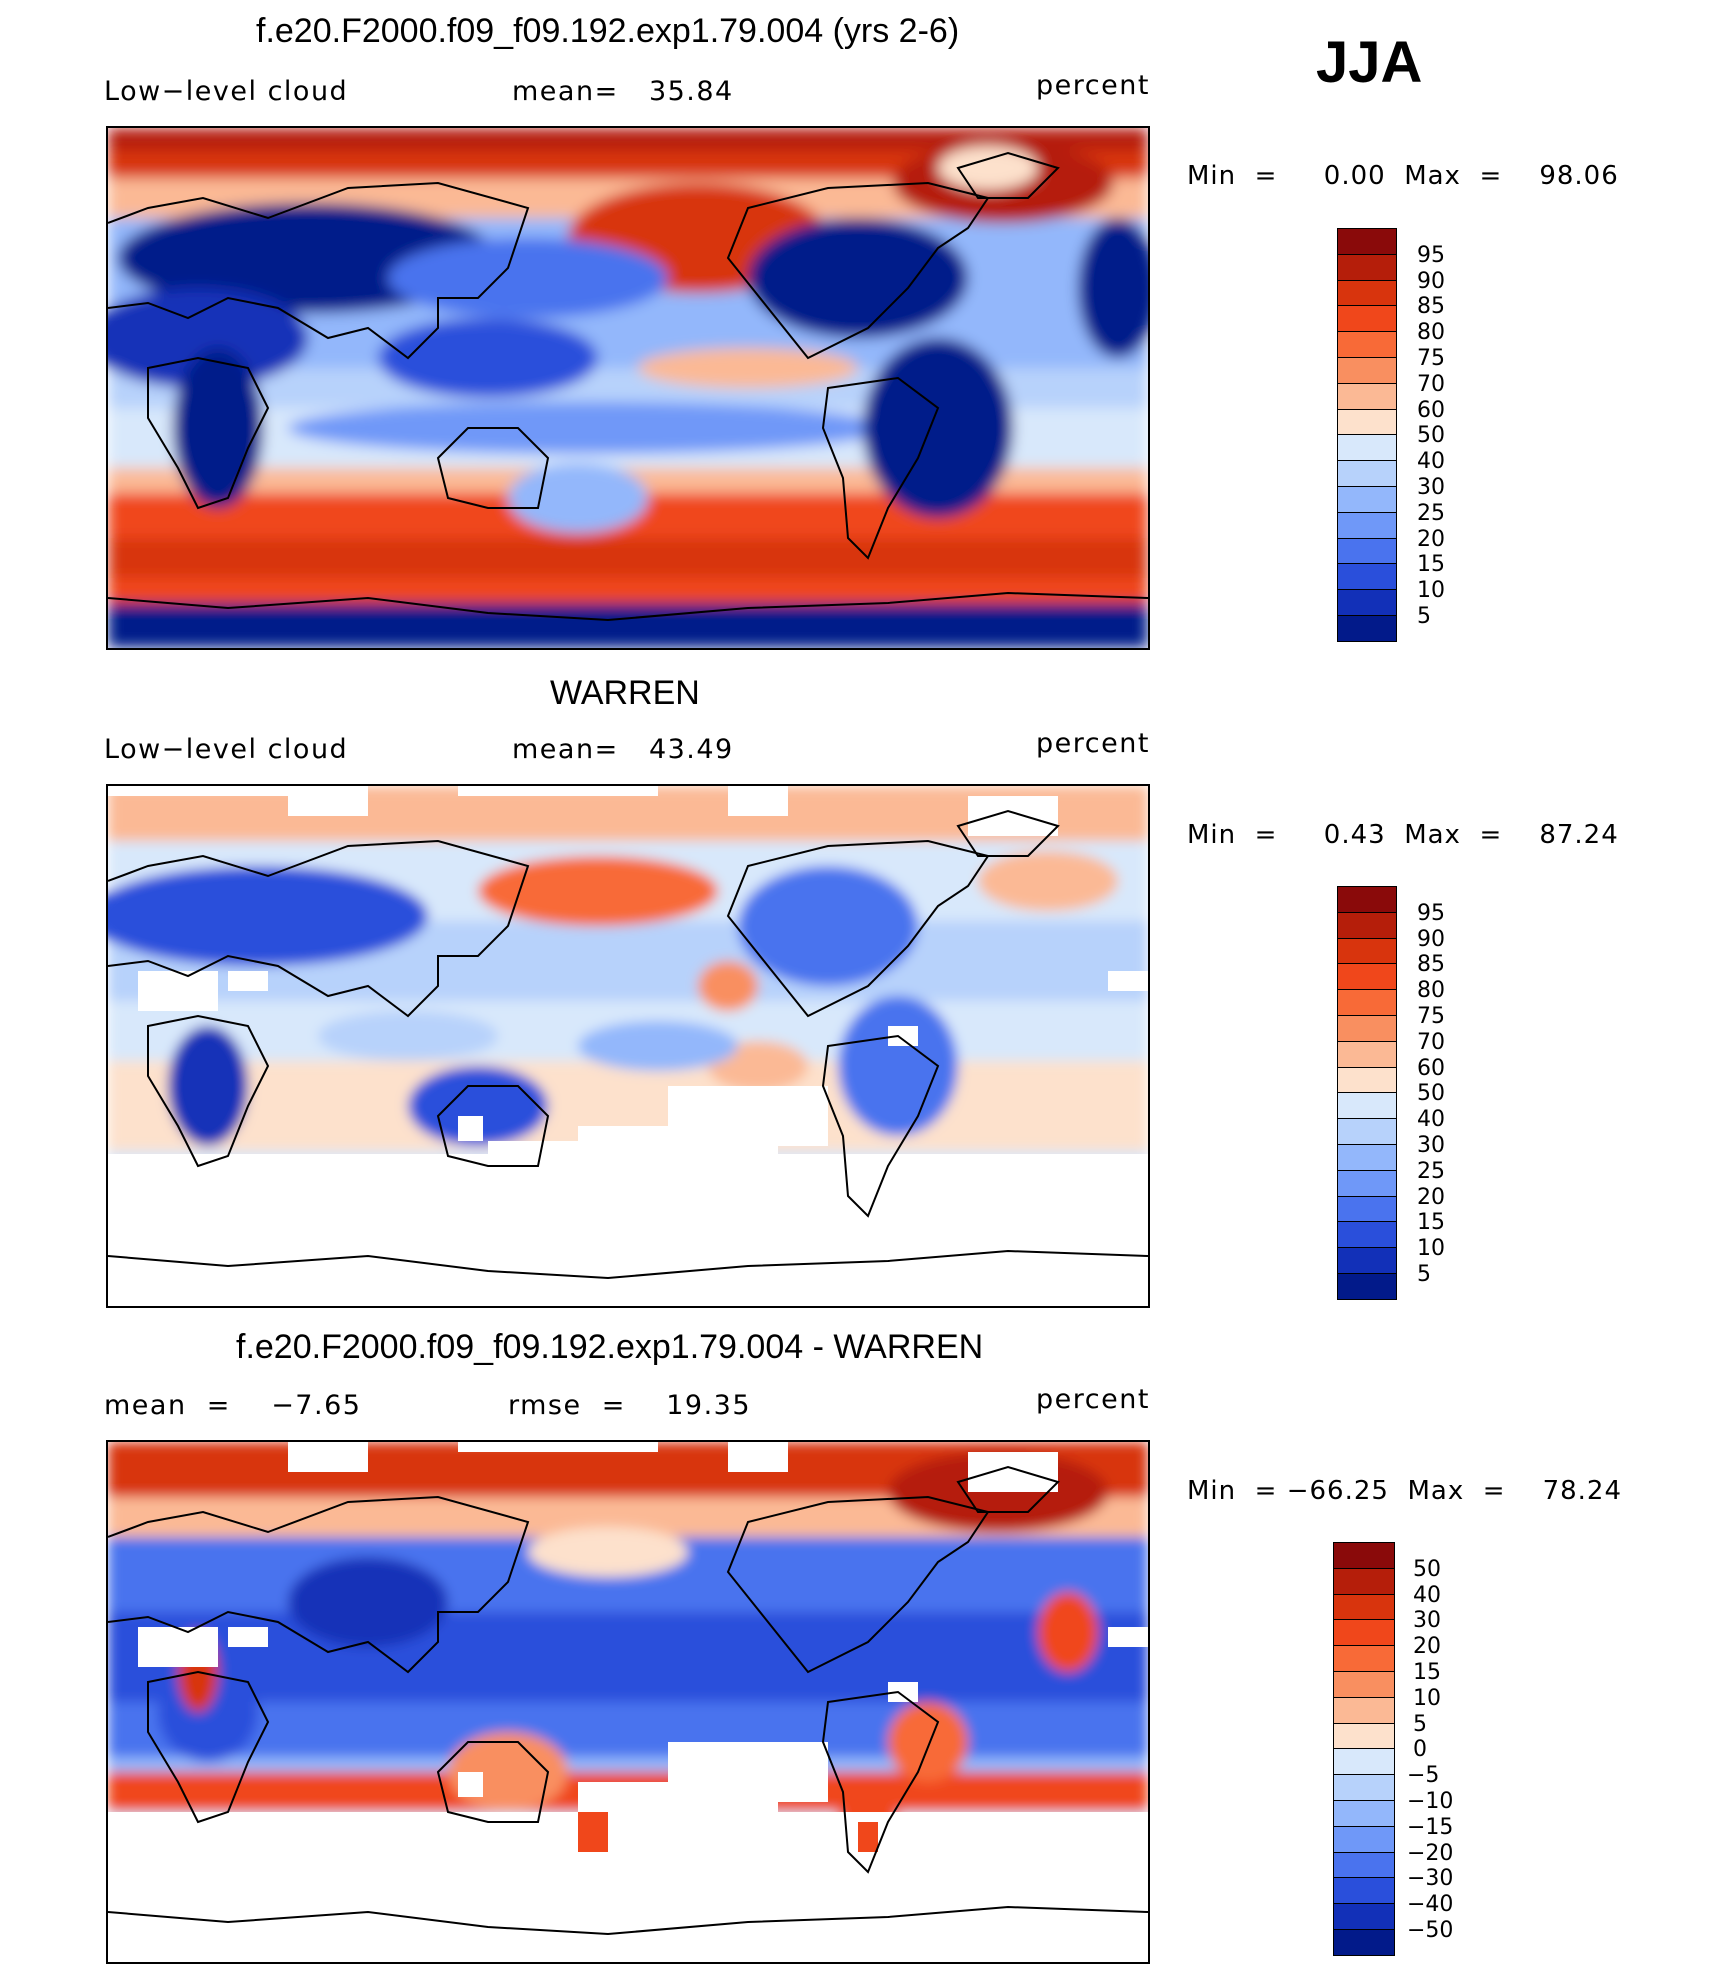 The image size is (1710, 1964). What do you see at coordinates (1423, 1776) in the screenshot?
I see `colorbar-label: −5` at bounding box center [1423, 1776].